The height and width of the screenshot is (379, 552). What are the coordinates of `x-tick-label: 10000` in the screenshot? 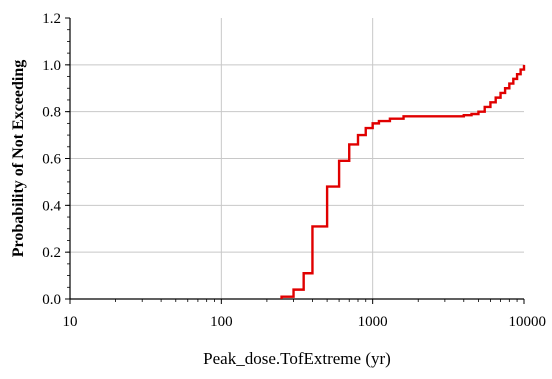 It's located at (528, 322).